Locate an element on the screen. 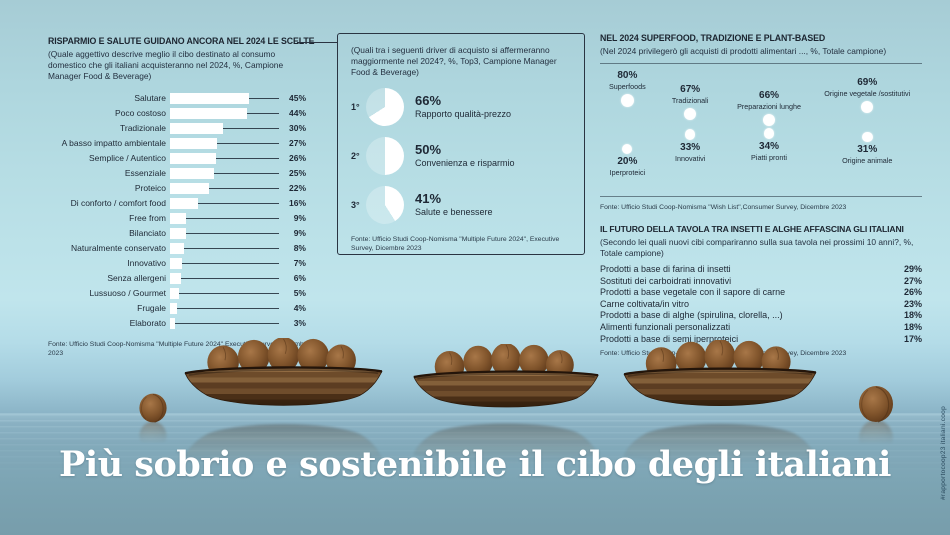 The height and width of the screenshot is (535, 950). future-food-label: Carne coltivata/in vitro is located at coordinates (645, 303).